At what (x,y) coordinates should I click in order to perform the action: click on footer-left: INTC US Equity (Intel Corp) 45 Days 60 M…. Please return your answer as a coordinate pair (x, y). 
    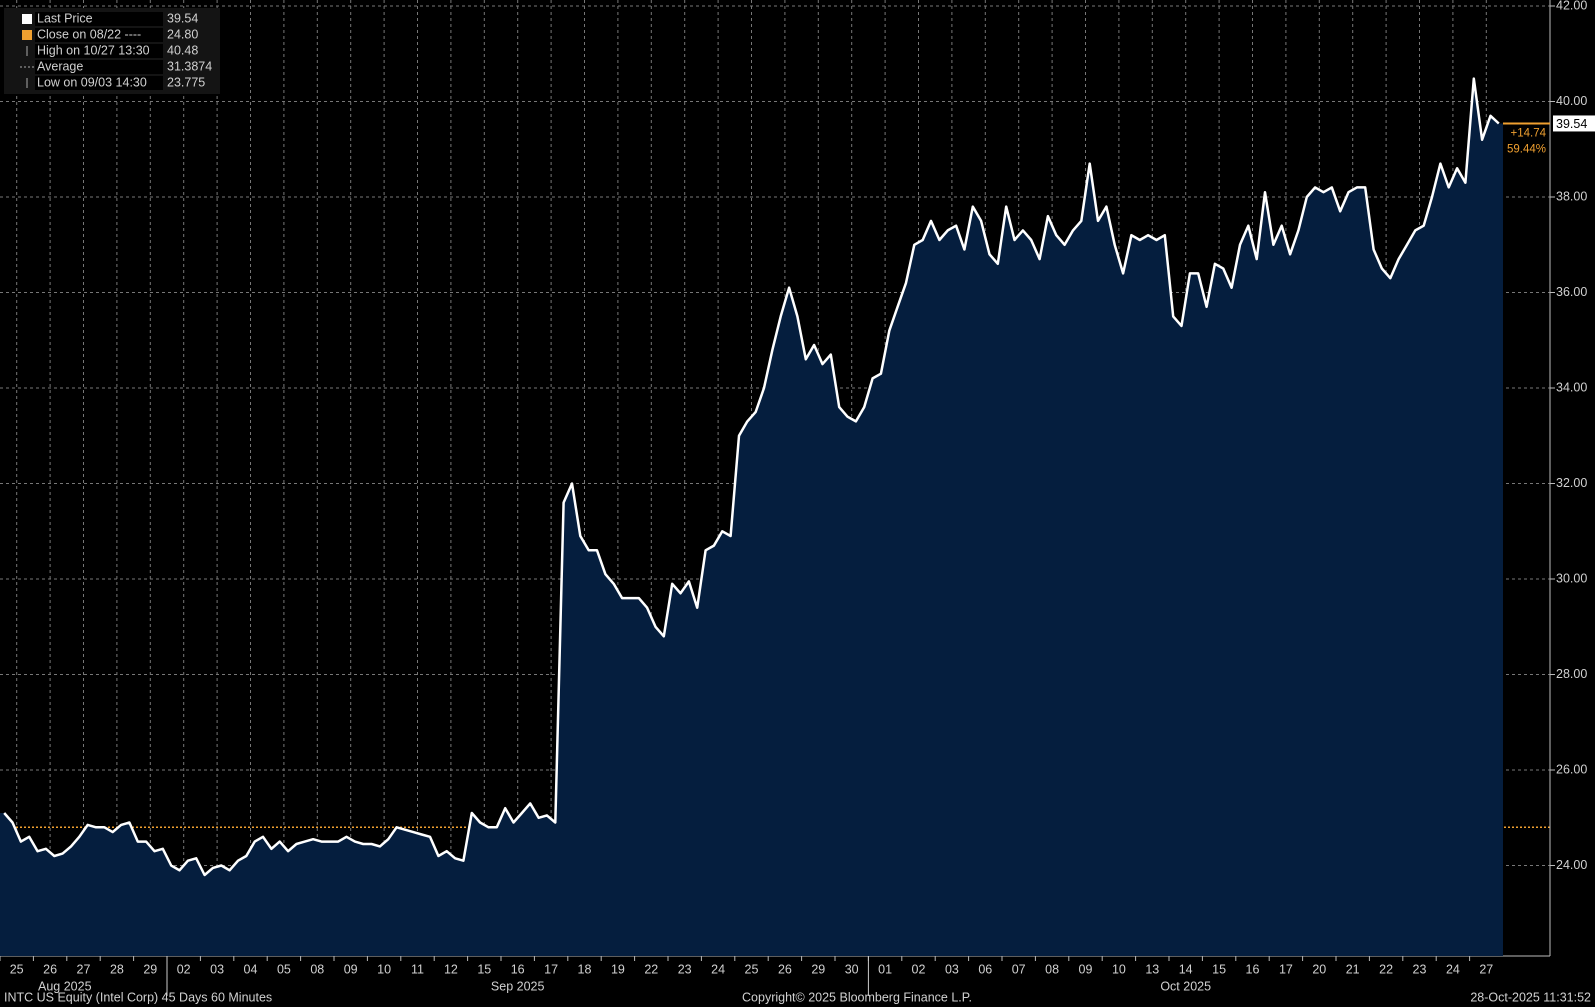
    Looking at the image, I should click on (138, 997).